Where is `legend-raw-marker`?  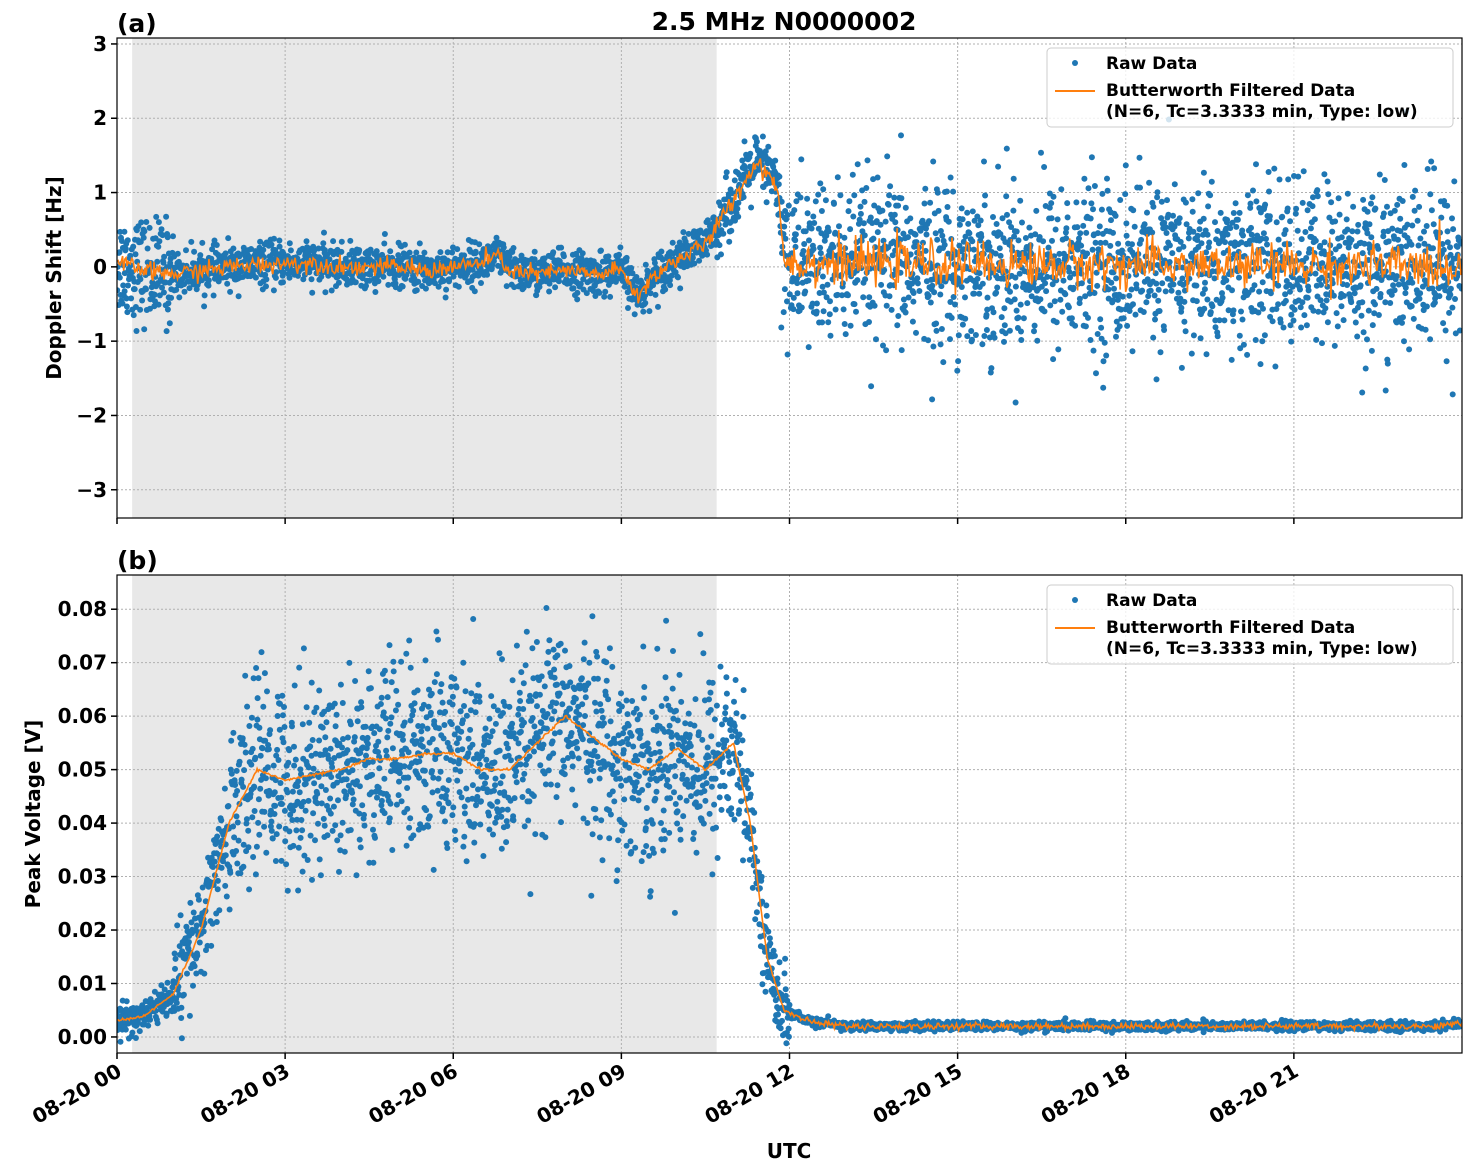
legend-raw-marker is located at coordinates (1075, 63).